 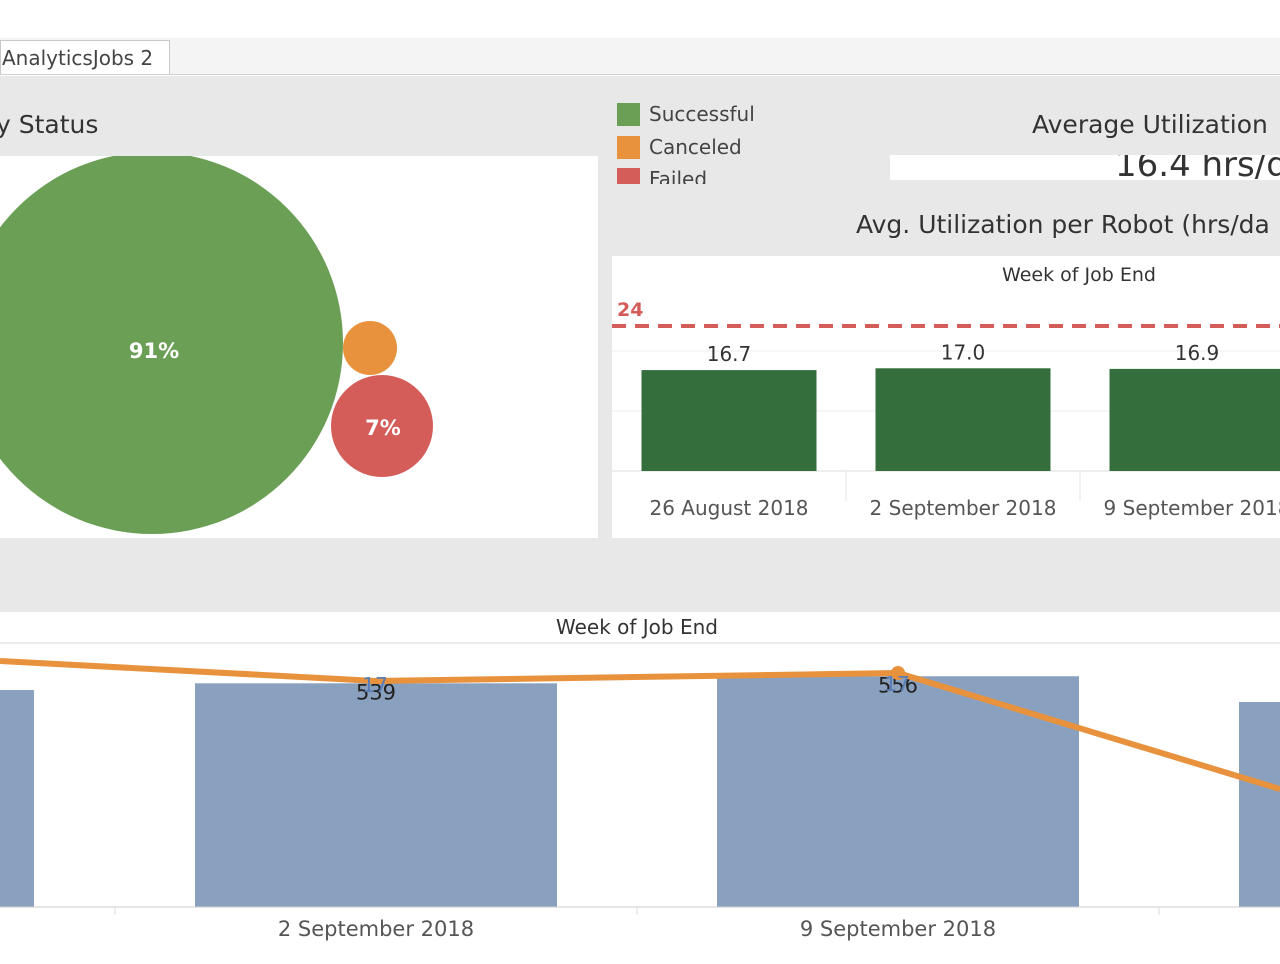 What do you see at coordinates (695, 147) in the screenshot?
I see `legend-label-canceled: Canceled` at bounding box center [695, 147].